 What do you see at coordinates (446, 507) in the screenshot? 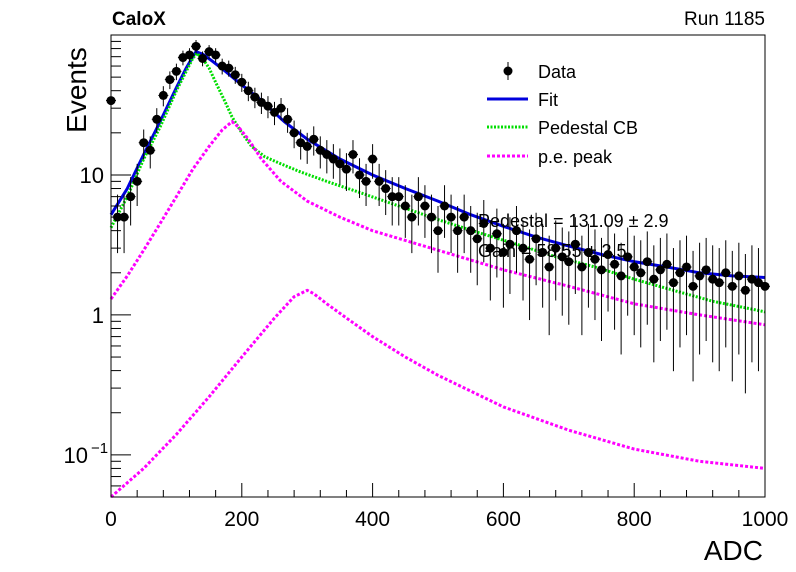
I see `x-axis: 0 200 400 600 800 1000` at bounding box center [446, 507].